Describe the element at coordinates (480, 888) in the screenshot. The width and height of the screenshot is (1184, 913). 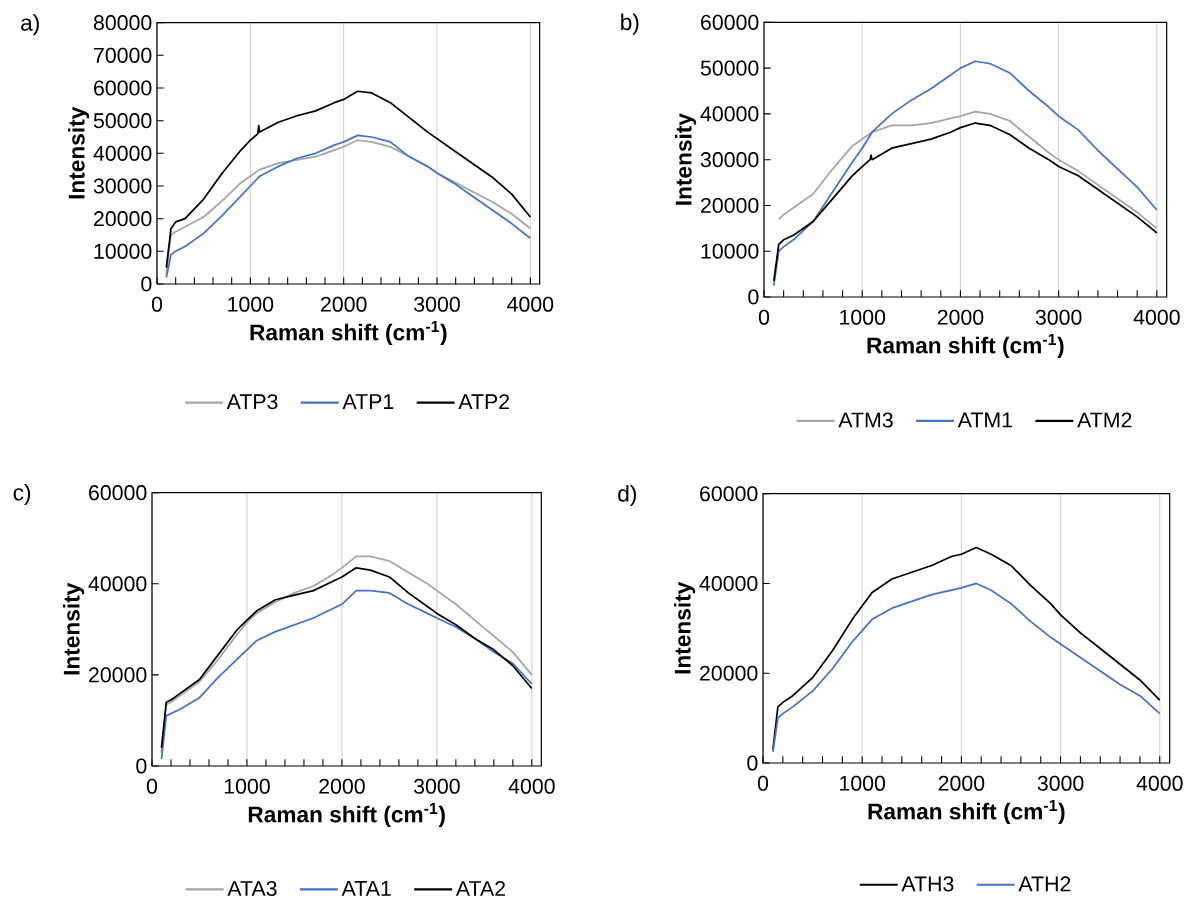
I see `legend-label: ATA2` at that location.